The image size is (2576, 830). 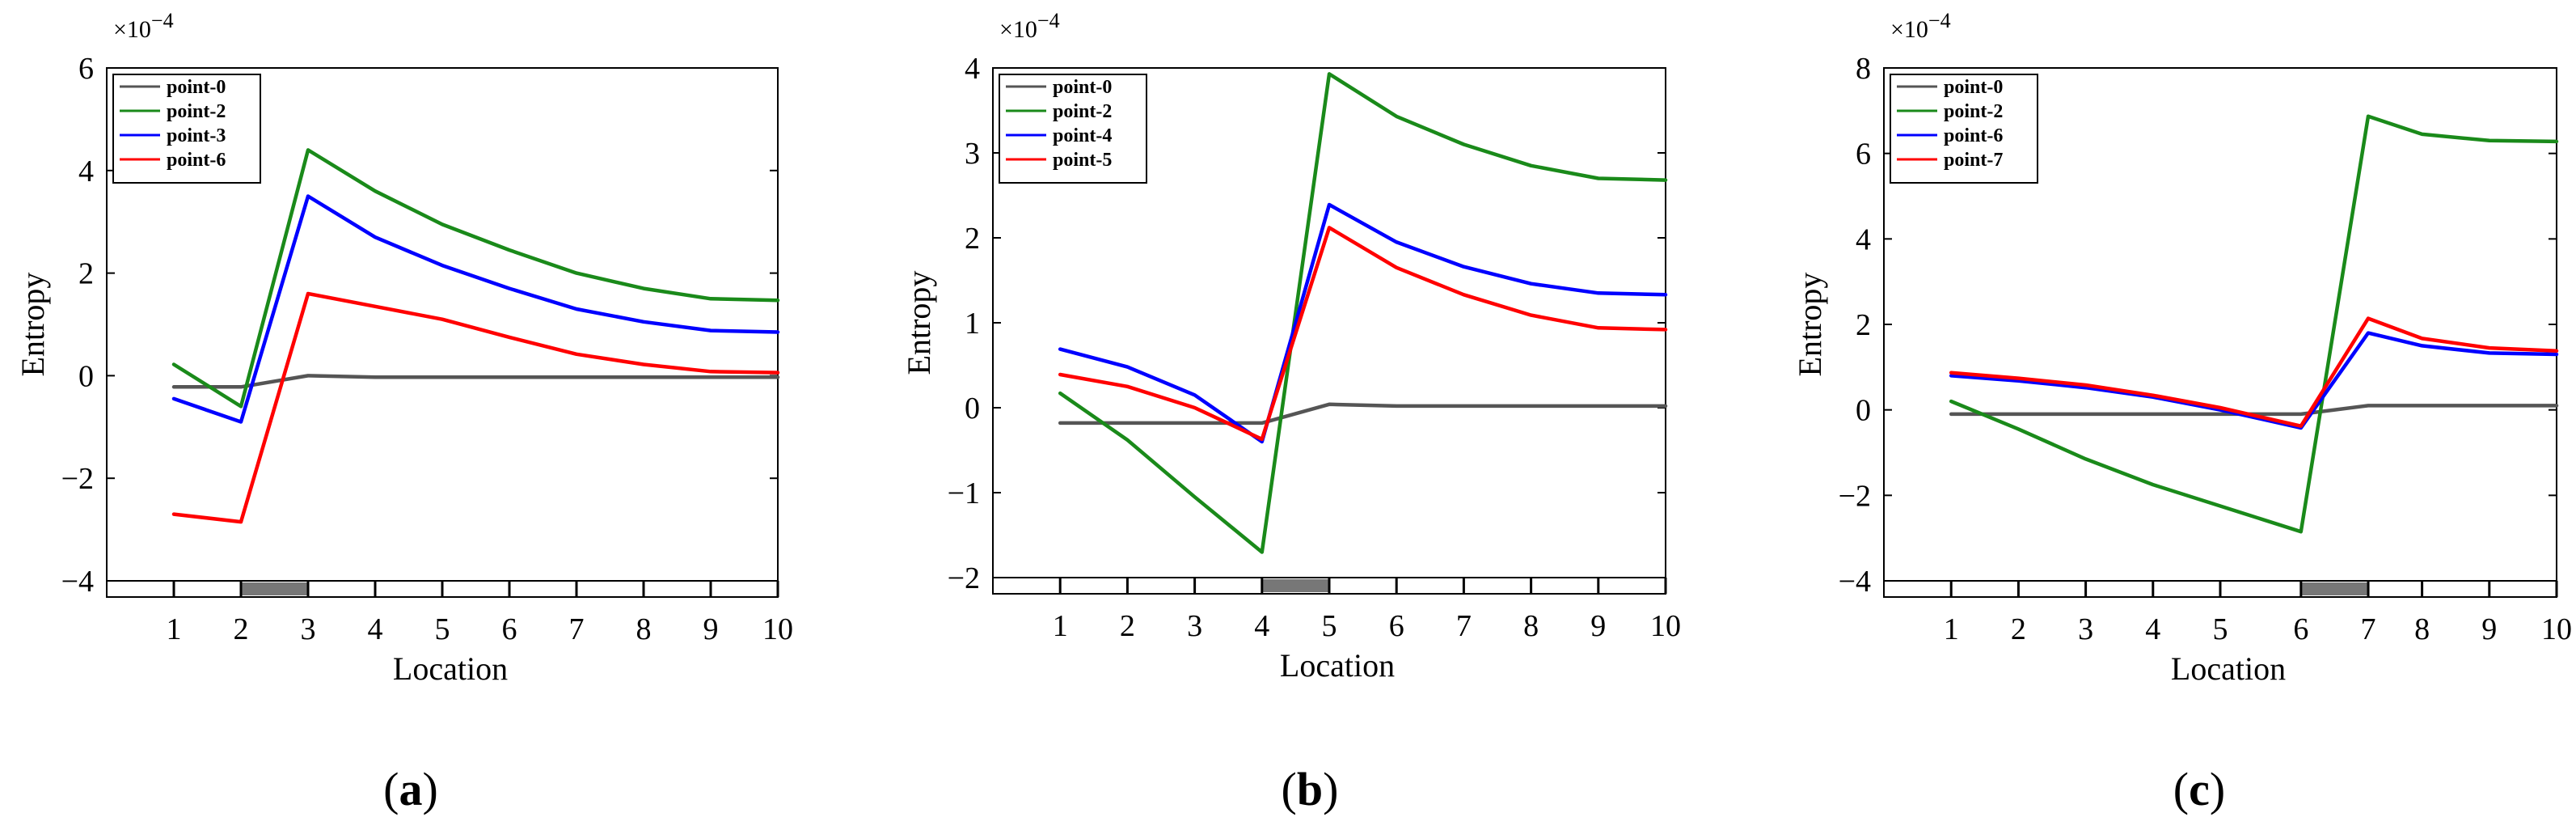 What do you see at coordinates (410, 789) in the screenshot?
I see `panel-caption: (a)` at bounding box center [410, 789].